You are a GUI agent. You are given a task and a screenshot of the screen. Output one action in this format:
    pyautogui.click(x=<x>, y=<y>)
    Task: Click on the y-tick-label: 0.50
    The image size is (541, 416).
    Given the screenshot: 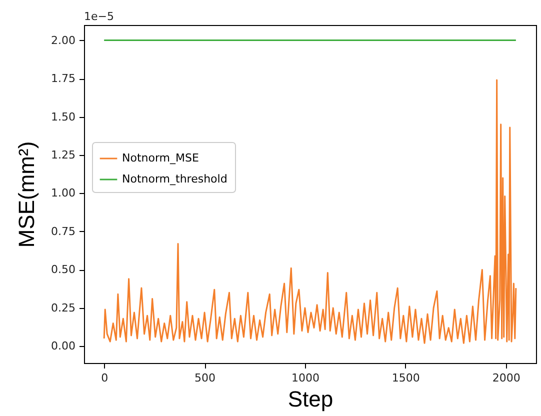 What is the action you would take?
    pyautogui.click(x=63, y=269)
    